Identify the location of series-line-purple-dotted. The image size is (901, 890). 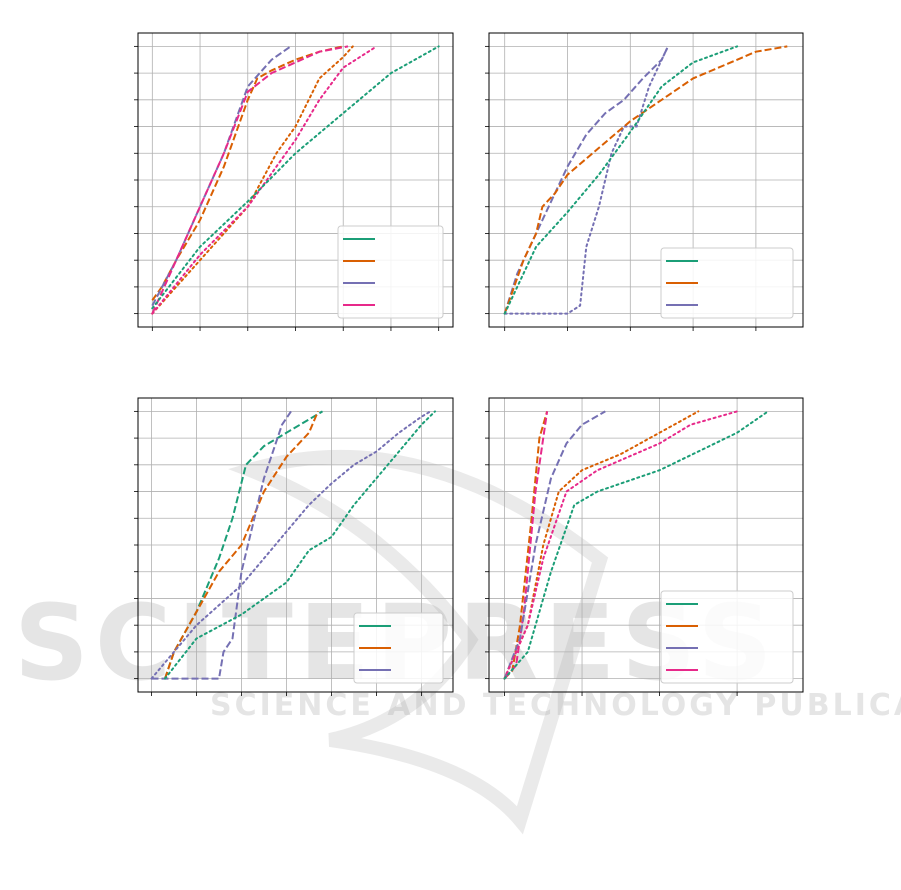
(586, 180).